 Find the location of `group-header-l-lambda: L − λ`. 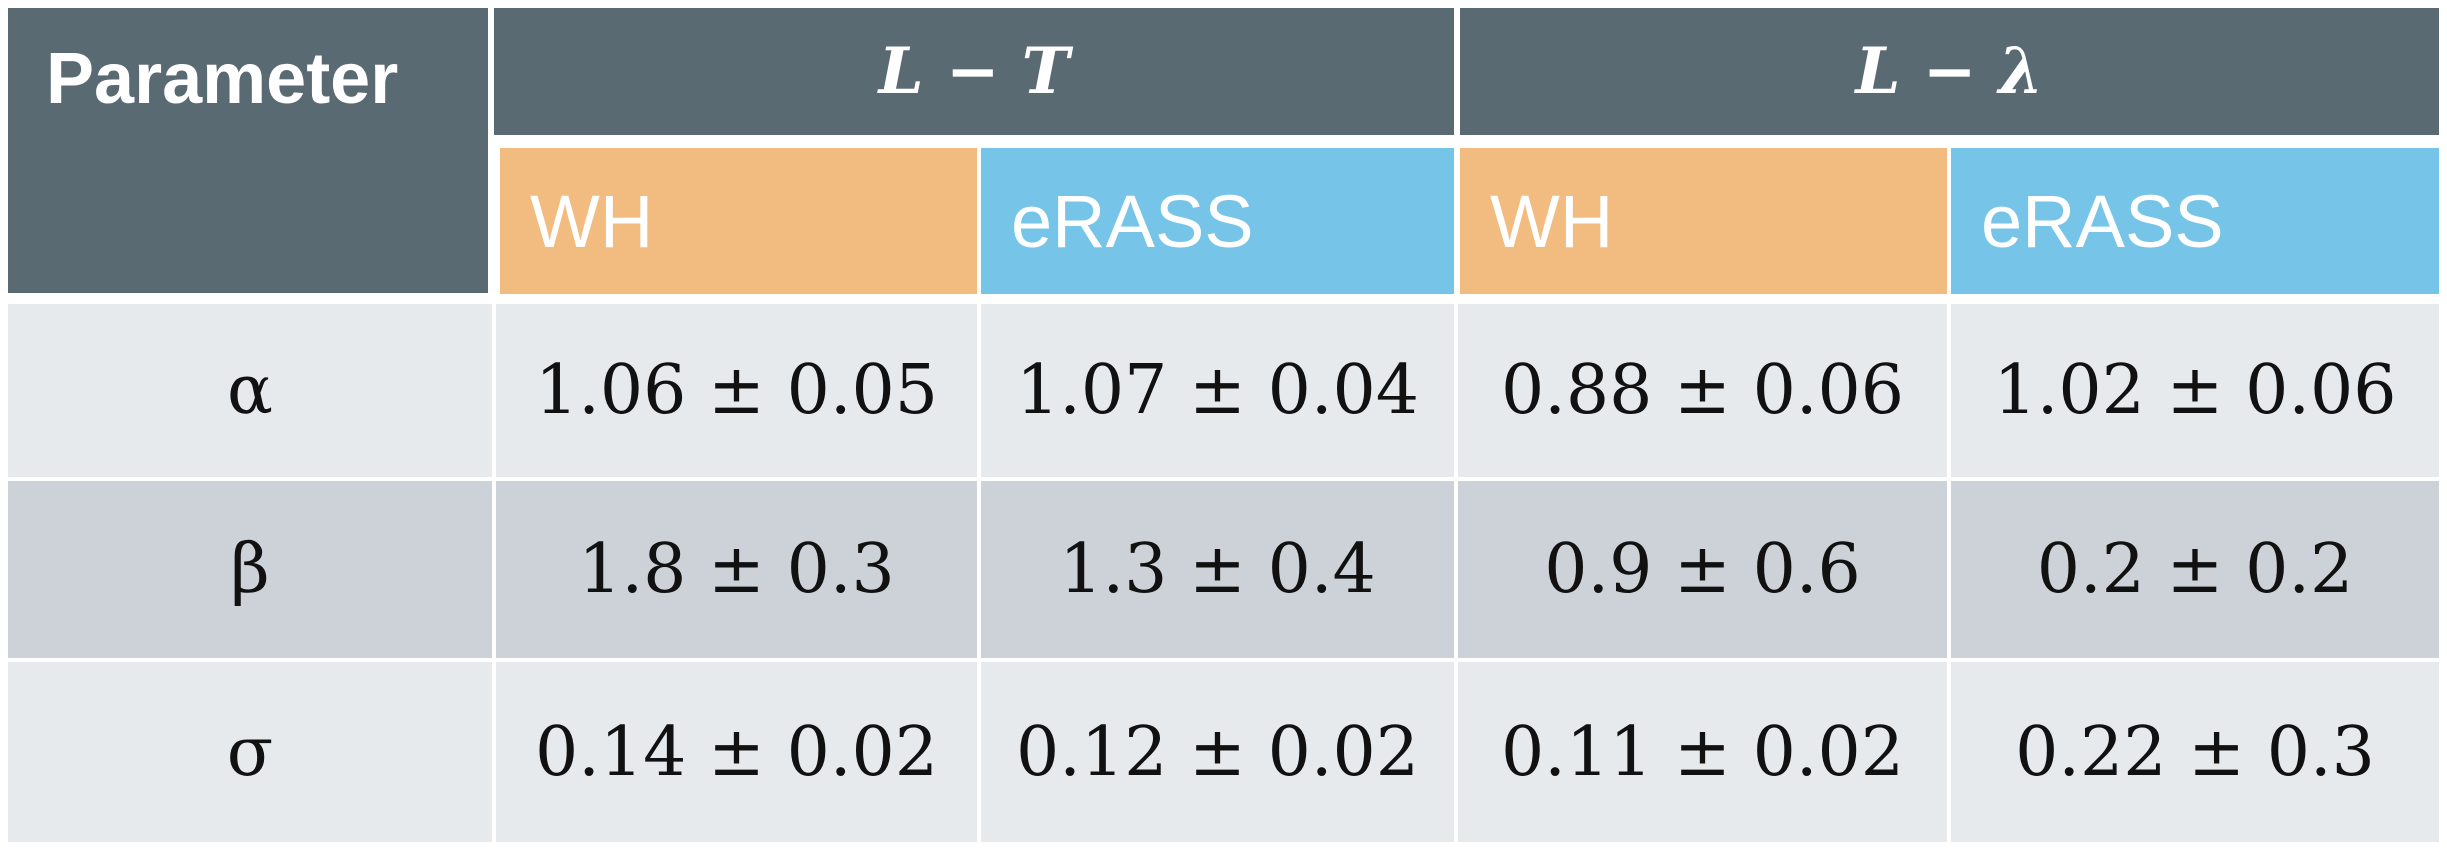

group-header-l-lambda: L − λ is located at coordinates (1949, 71).